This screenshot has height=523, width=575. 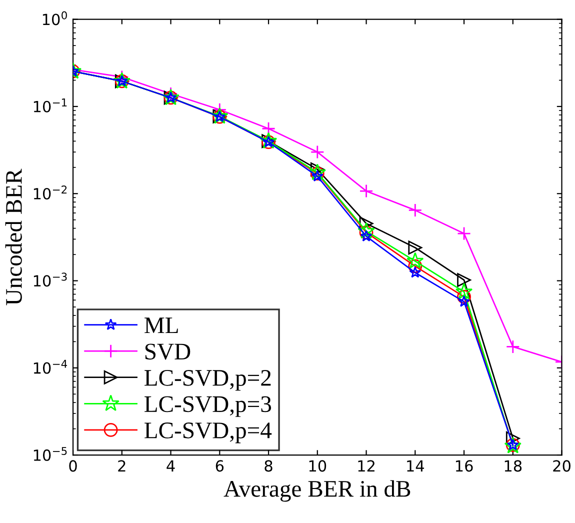 I want to click on x-tick-label: 10, so click(x=317, y=466).